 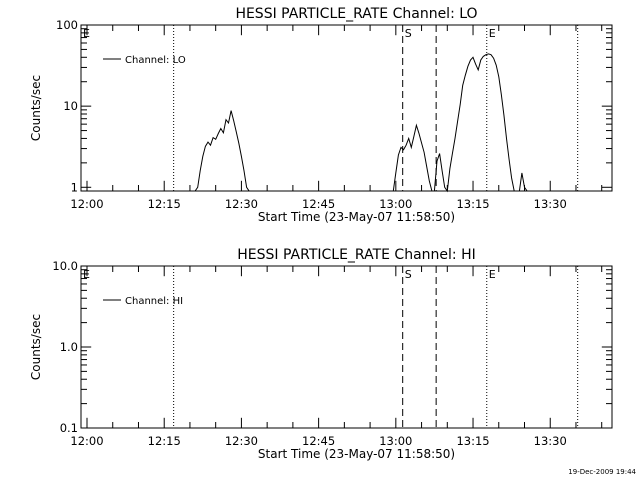 What do you see at coordinates (155, 60) in the screenshot?
I see `legend-label: Channel: LO` at bounding box center [155, 60].